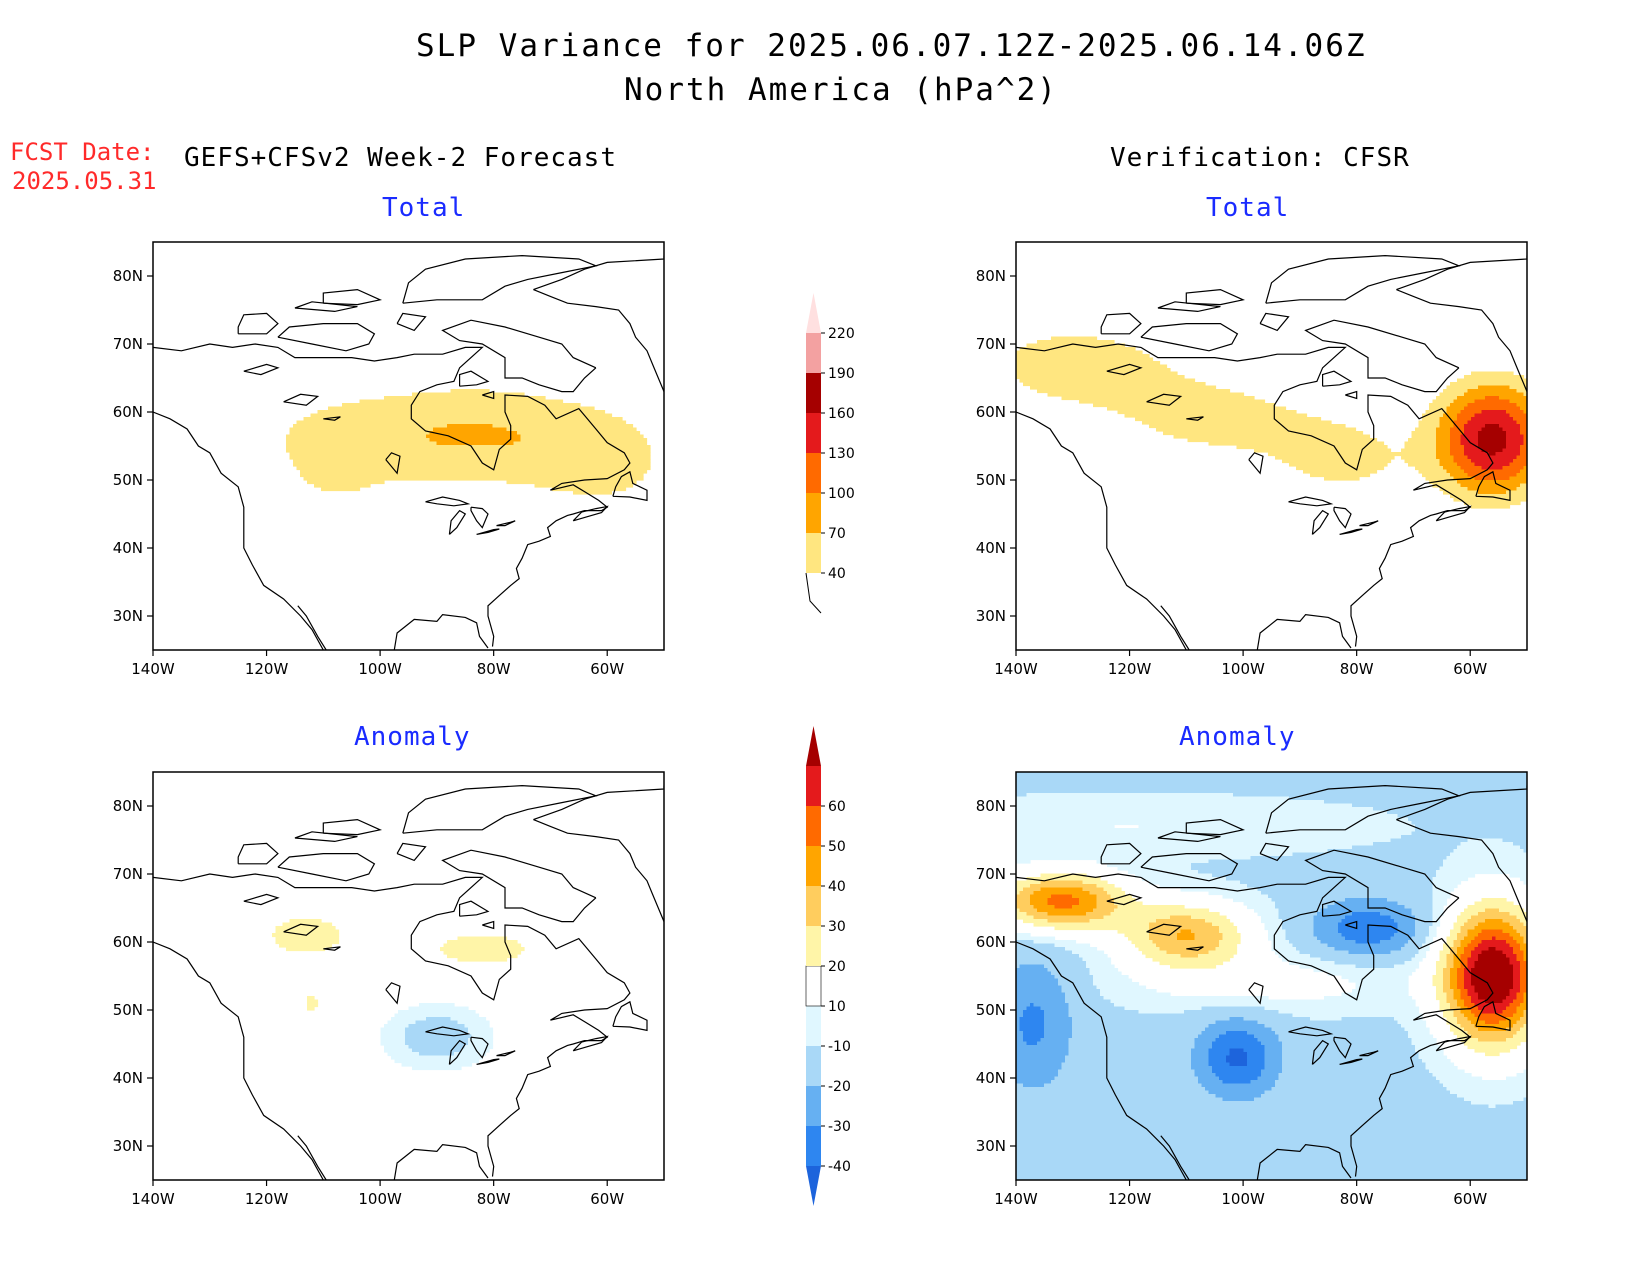  Describe the element at coordinates (839, 1167) in the screenshot. I see `colorbar-label: -40` at that location.